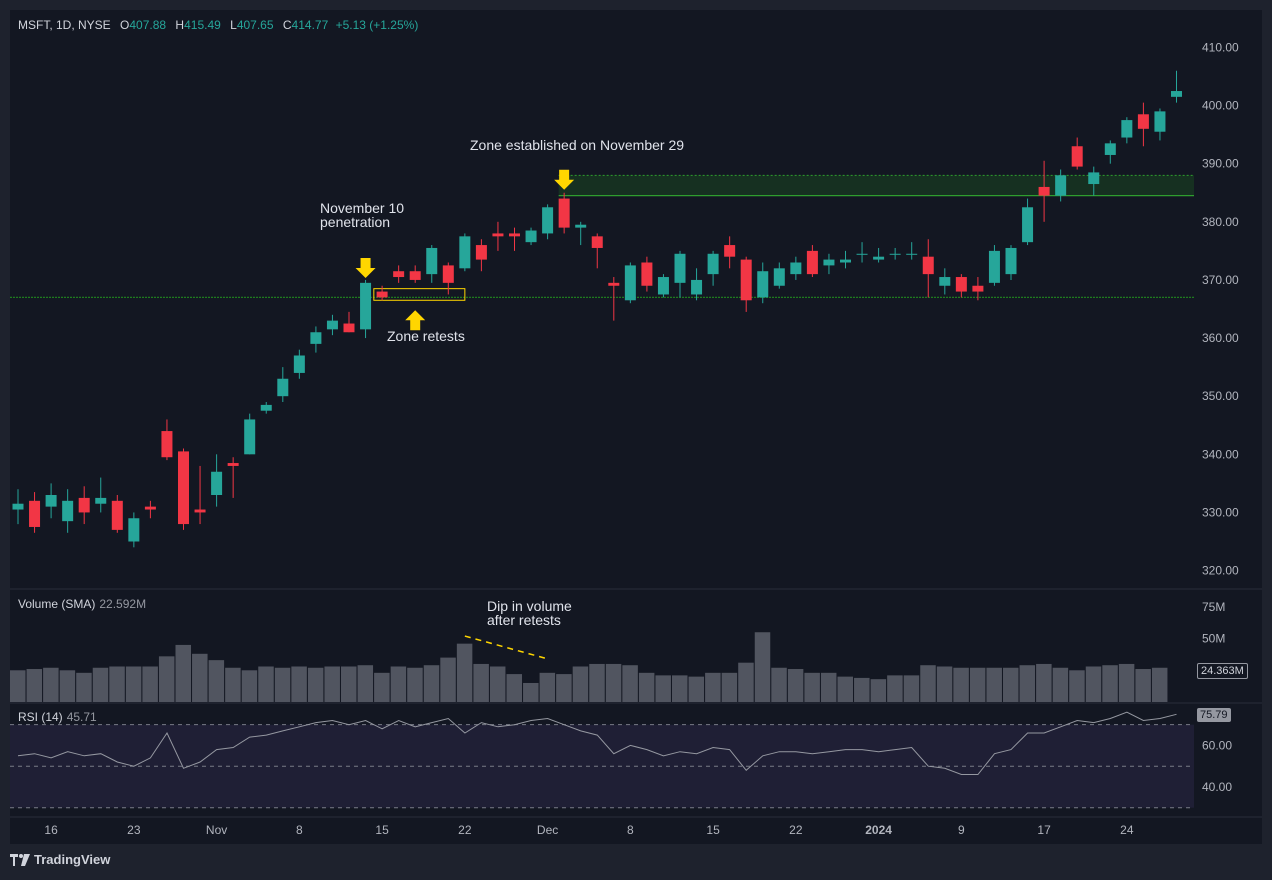 The height and width of the screenshot is (880, 1272). Describe the element at coordinates (465, 830) in the screenshot. I see `time-tick-5: 22` at that location.